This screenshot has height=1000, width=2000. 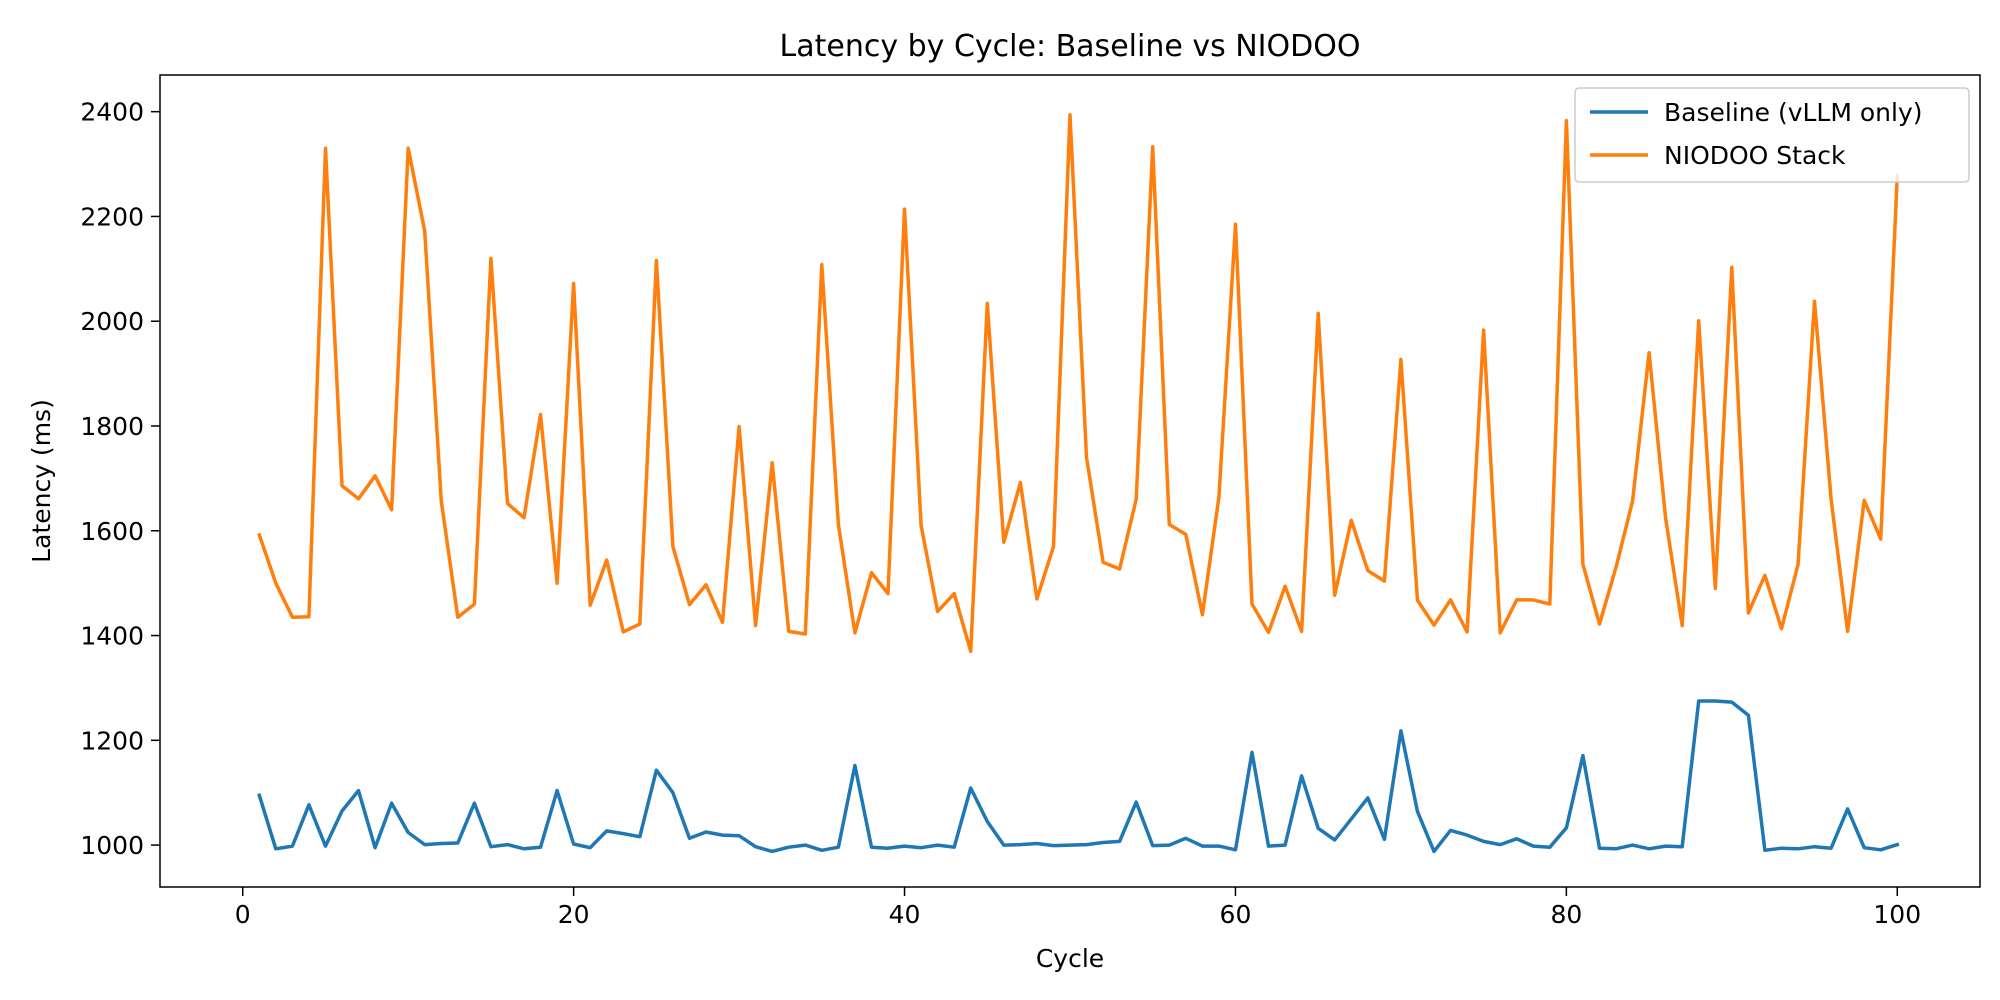 I want to click on y-tick-label: 1600, so click(x=112, y=531).